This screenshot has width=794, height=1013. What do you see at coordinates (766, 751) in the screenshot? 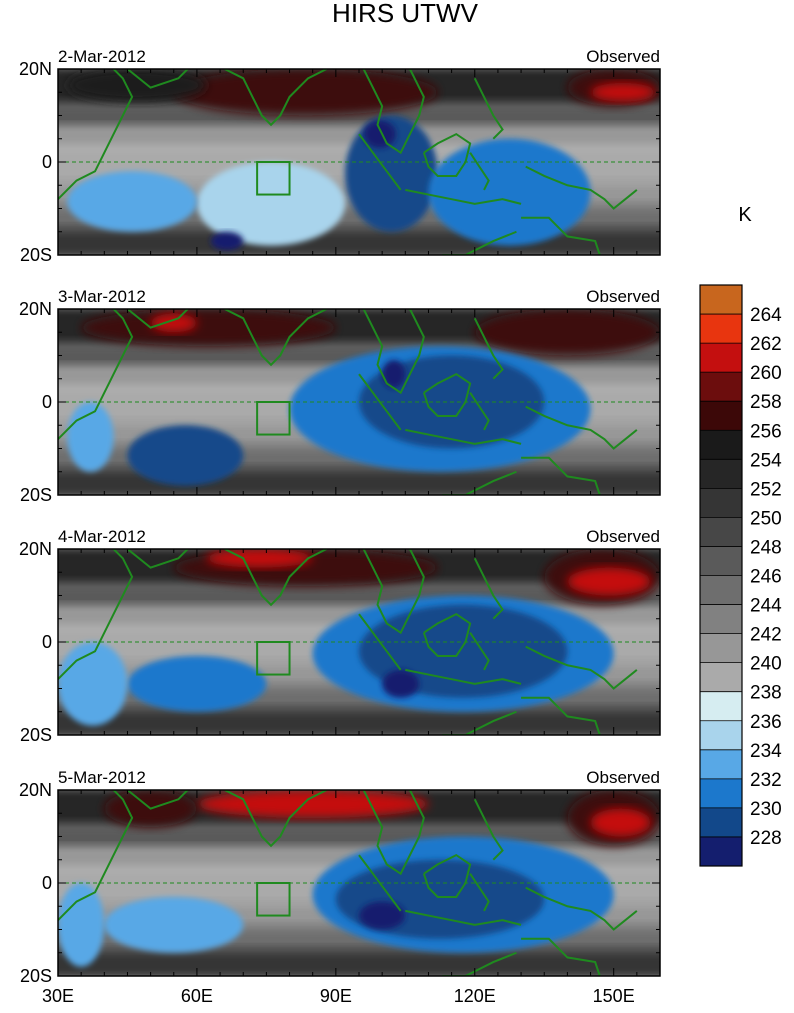
I see `colorbar-label: 234` at bounding box center [766, 751].